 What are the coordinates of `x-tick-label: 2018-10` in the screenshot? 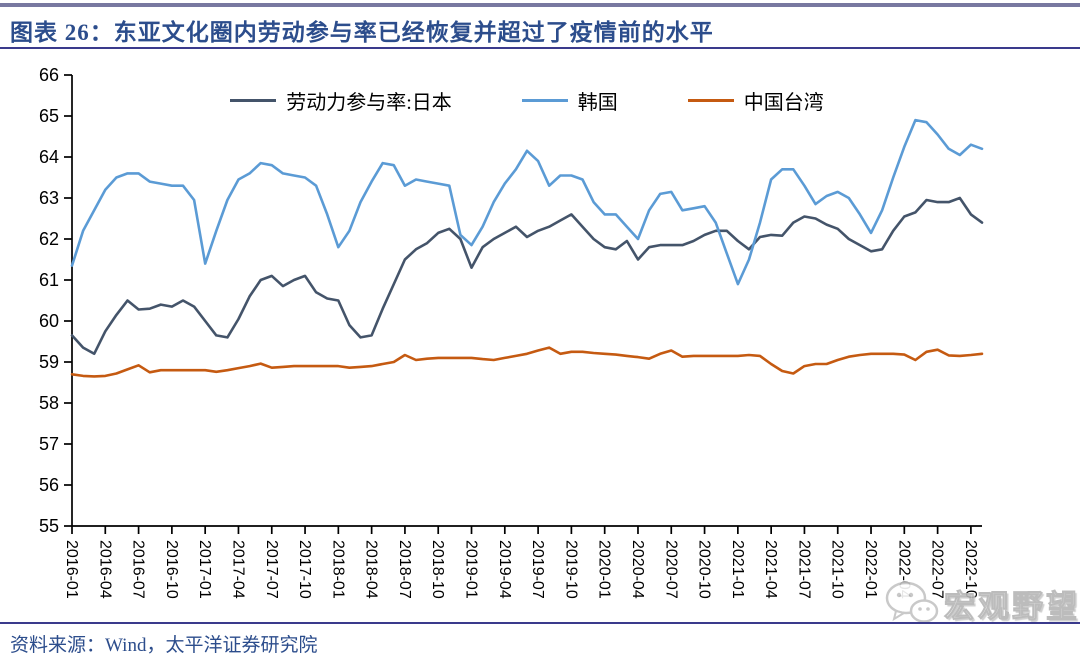 It's located at (437, 569).